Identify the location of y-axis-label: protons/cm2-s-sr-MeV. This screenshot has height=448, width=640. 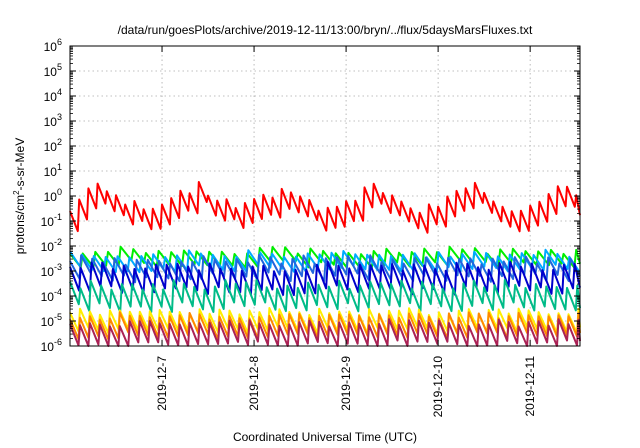
(19, 196).